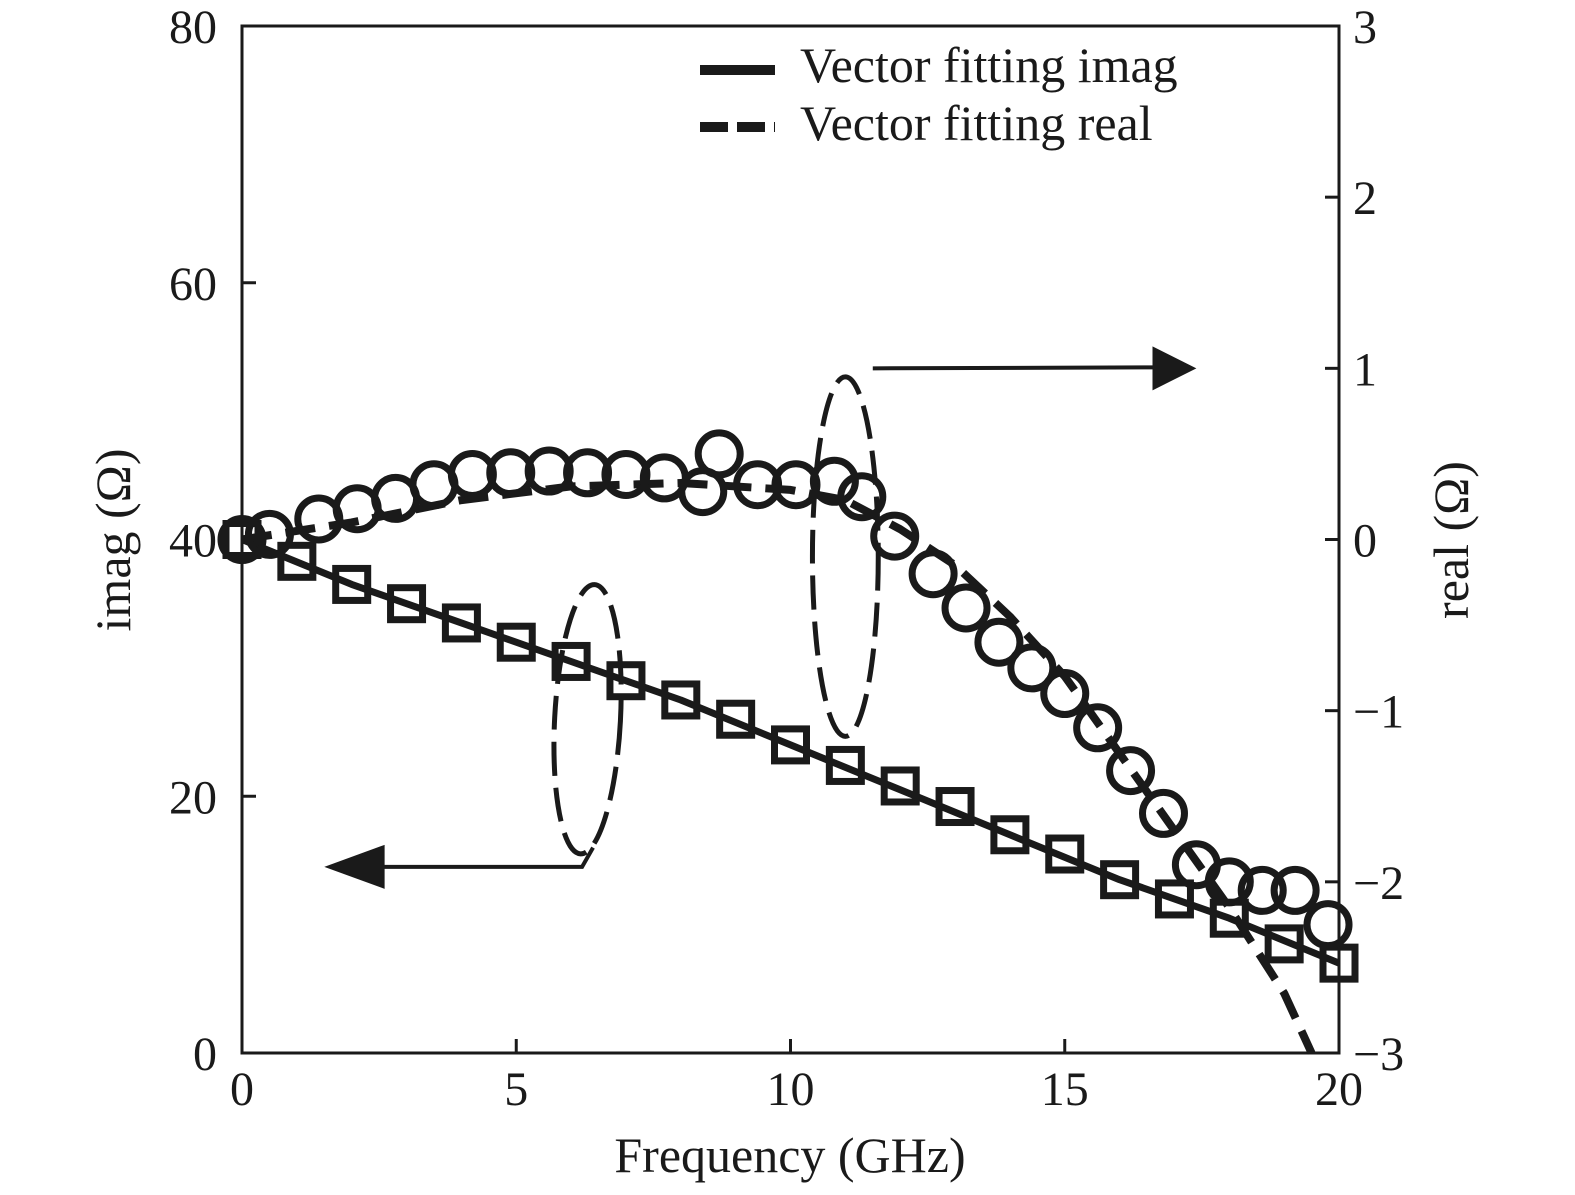  What do you see at coordinates (1065, 1089) in the screenshot?
I see `x-tick-label: 15` at bounding box center [1065, 1089].